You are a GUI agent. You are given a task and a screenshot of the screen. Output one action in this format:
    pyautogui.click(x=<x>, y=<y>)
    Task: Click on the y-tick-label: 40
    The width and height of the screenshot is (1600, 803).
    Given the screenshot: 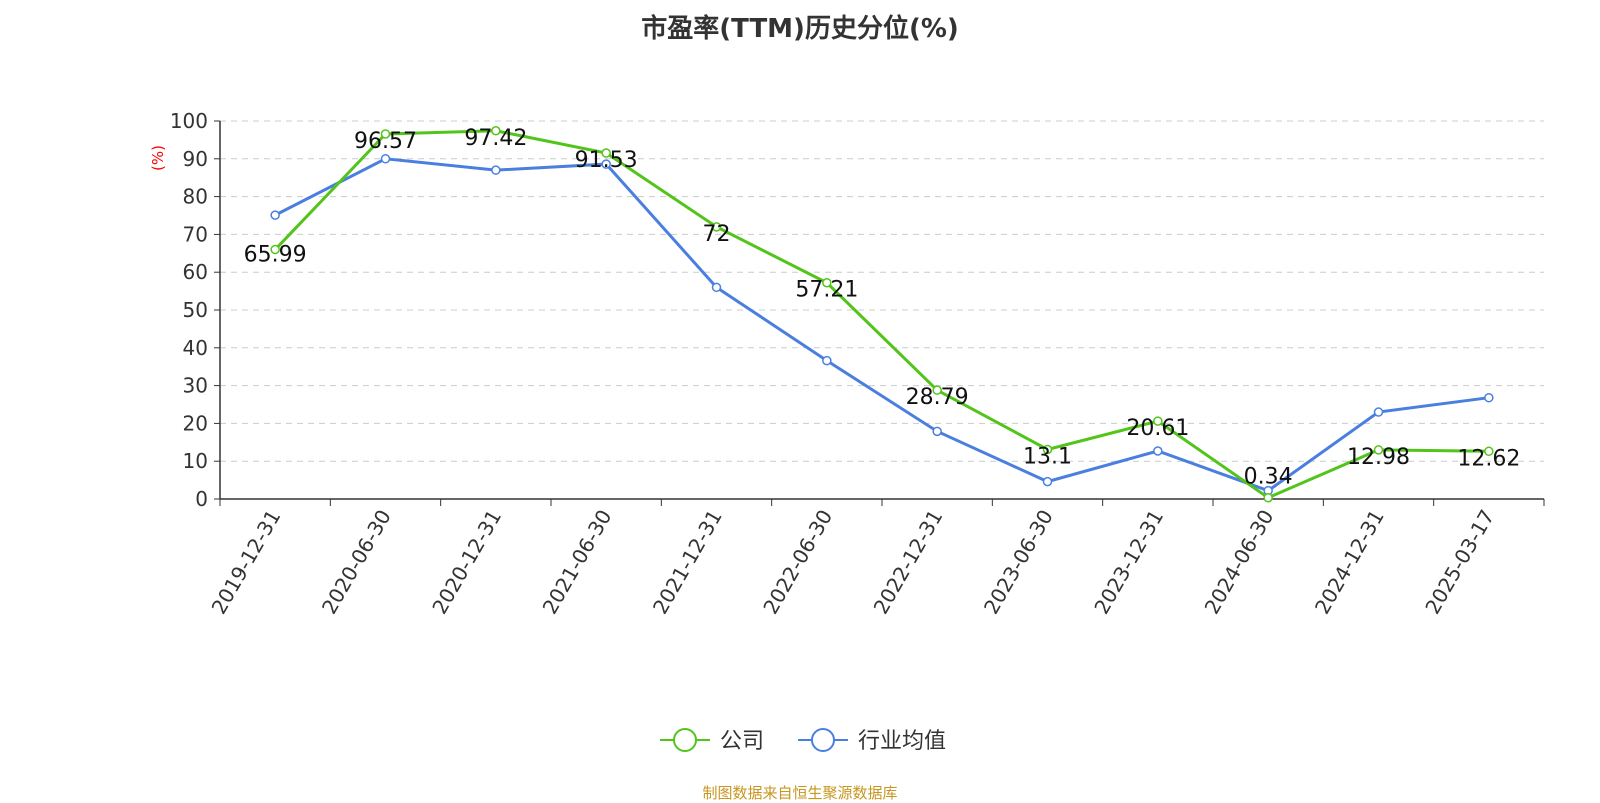 What is the action you would take?
    pyautogui.click(x=195, y=348)
    